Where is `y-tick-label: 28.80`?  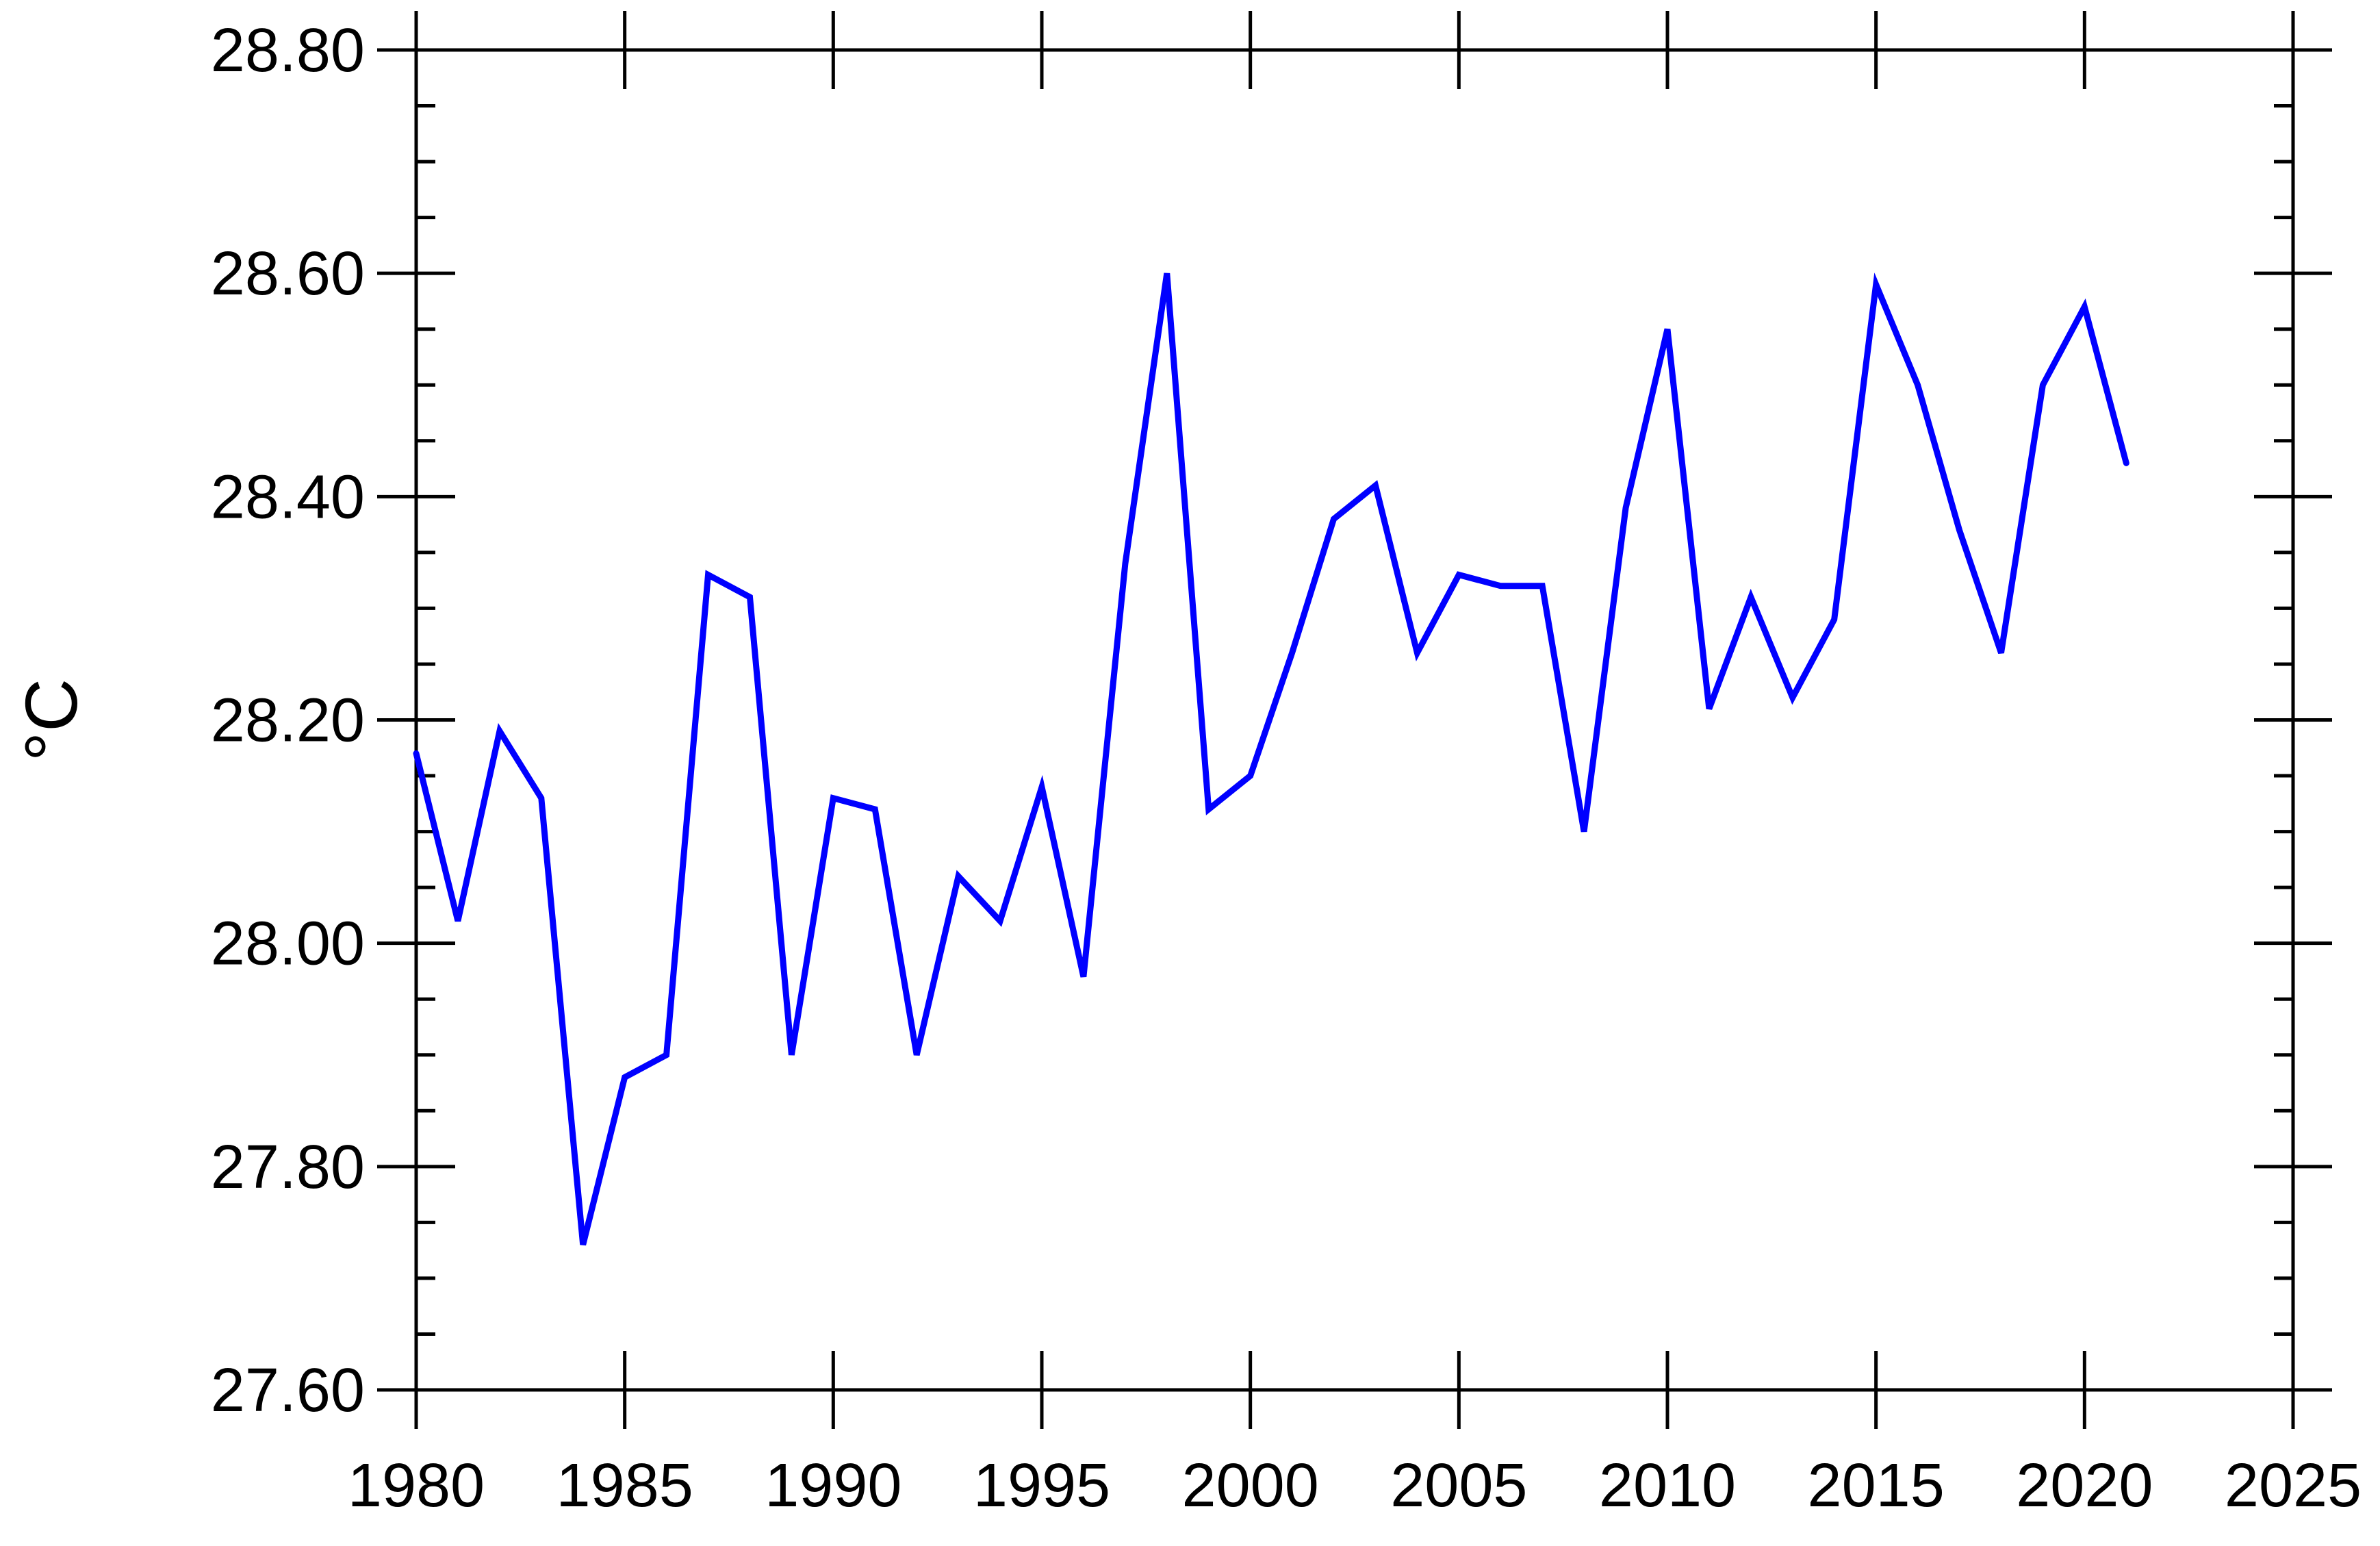
y-tick-label: 28.80 is located at coordinates (288, 50).